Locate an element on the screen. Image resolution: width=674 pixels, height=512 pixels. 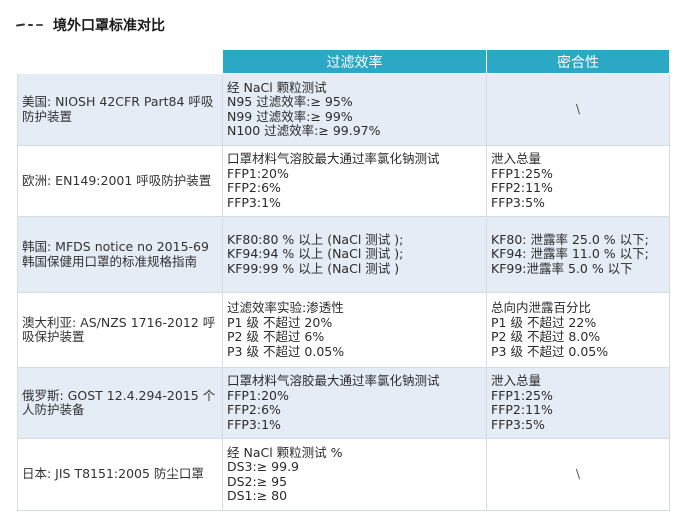
fit-line: P1 级 不超过 22% is located at coordinates (544, 322).